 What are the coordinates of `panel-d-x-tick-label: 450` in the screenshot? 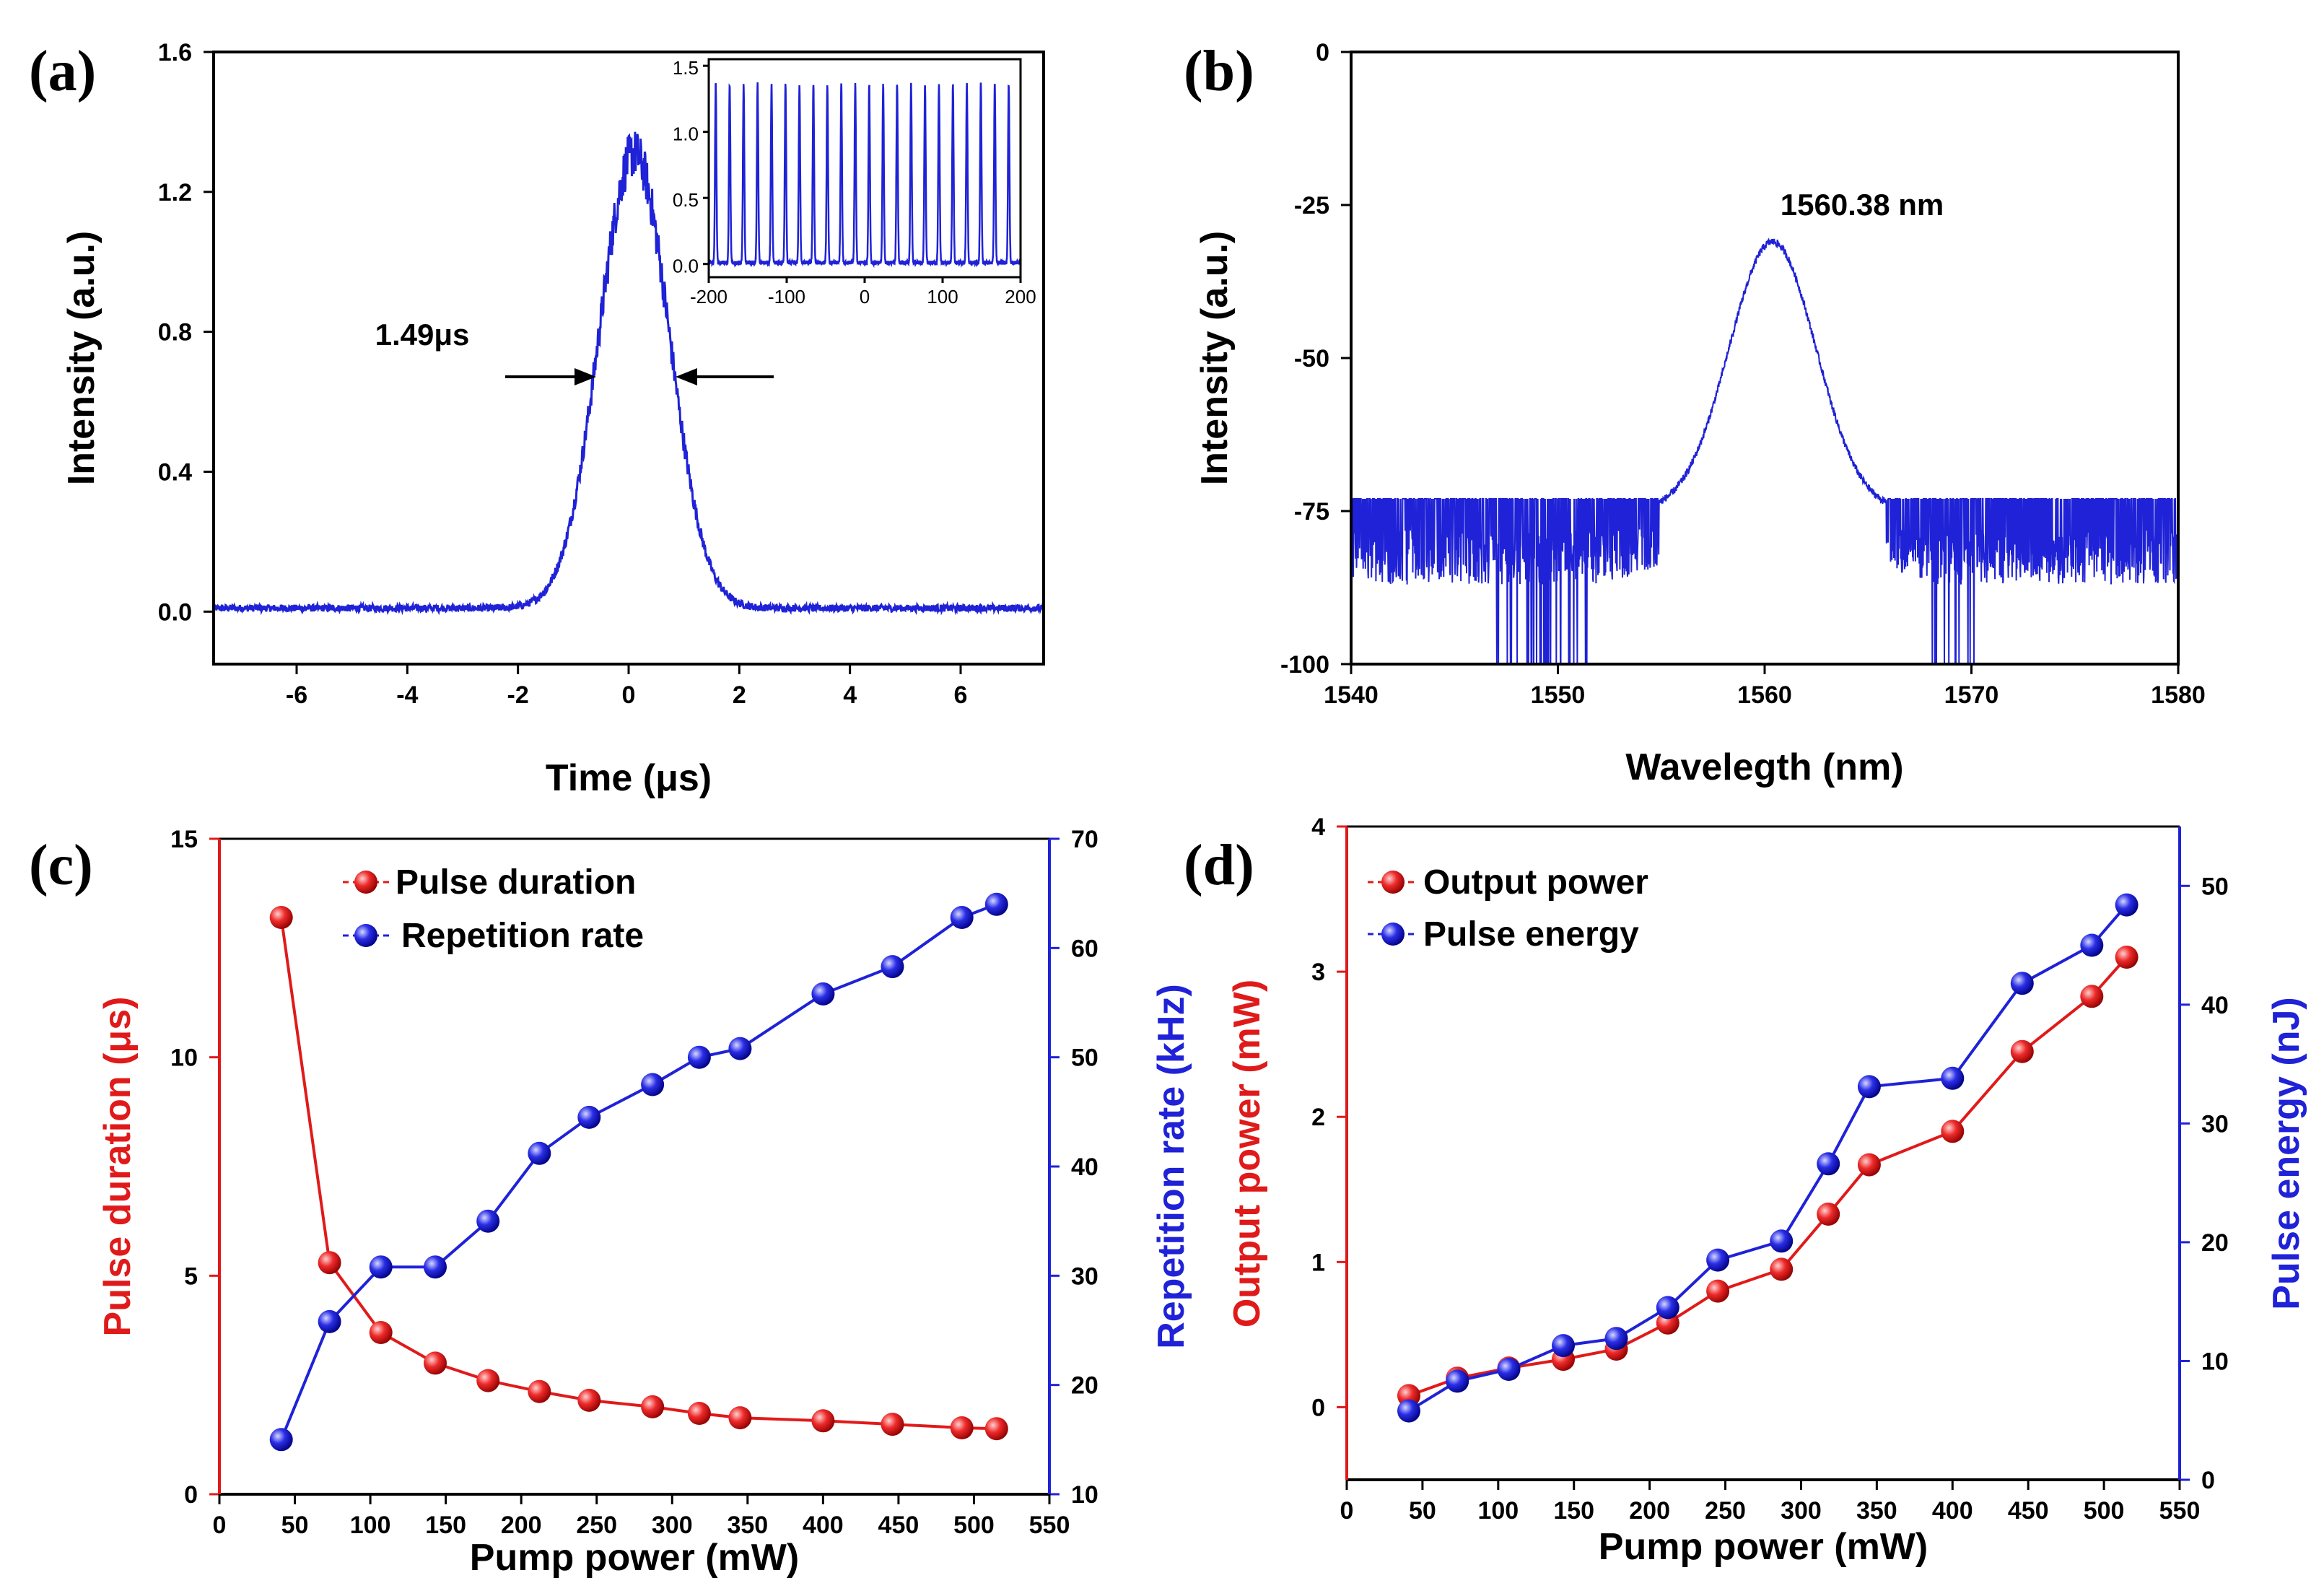 It's located at (2029, 1511).